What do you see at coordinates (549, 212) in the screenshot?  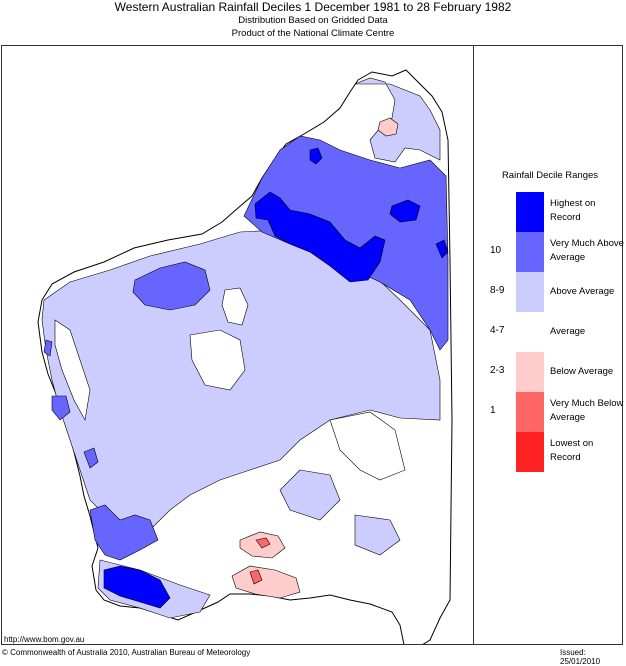 I see `legend-row-highest-on-record: Highest on Record` at bounding box center [549, 212].